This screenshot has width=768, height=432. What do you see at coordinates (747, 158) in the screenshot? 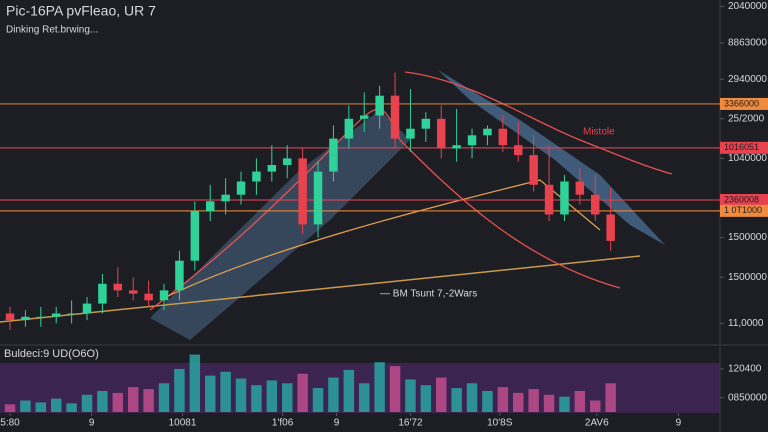
I see `y-tick-label: 1040000` at bounding box center [747, 158].